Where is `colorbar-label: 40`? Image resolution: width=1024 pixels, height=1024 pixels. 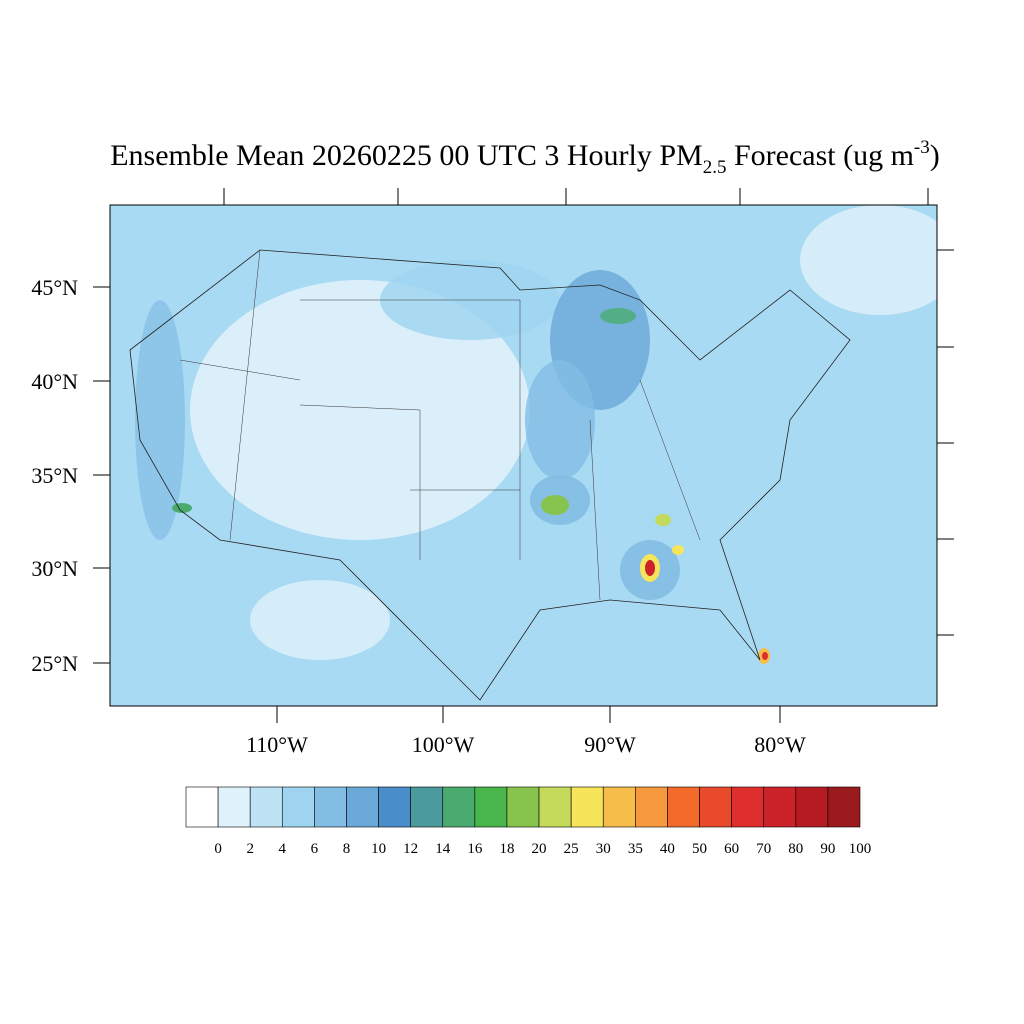 colorbar-label: 40 is located at coordinates (667, 849).